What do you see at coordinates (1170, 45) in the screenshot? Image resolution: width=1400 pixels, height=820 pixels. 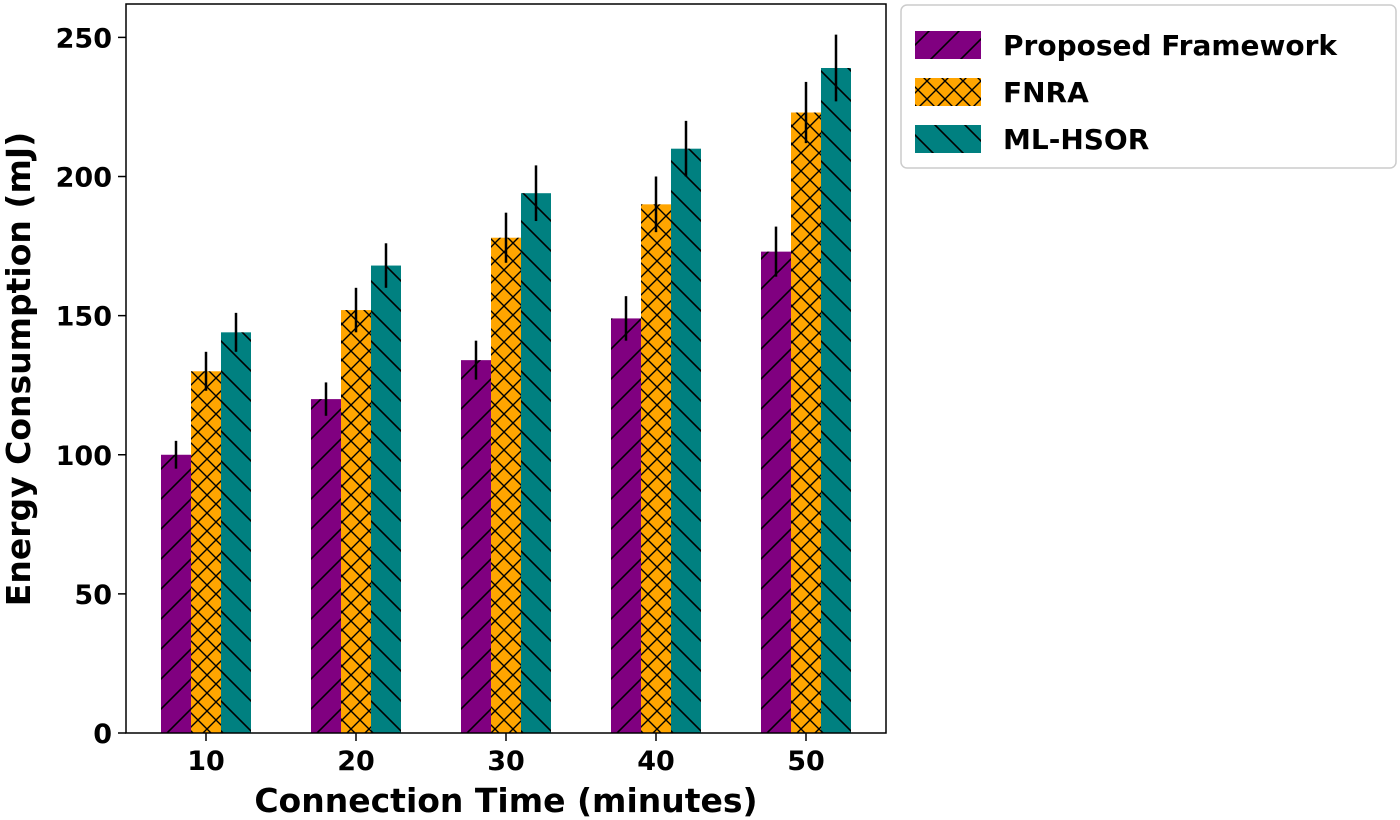 I see `legend-label: Proposed Framework` at bounding box center [1170, 45].